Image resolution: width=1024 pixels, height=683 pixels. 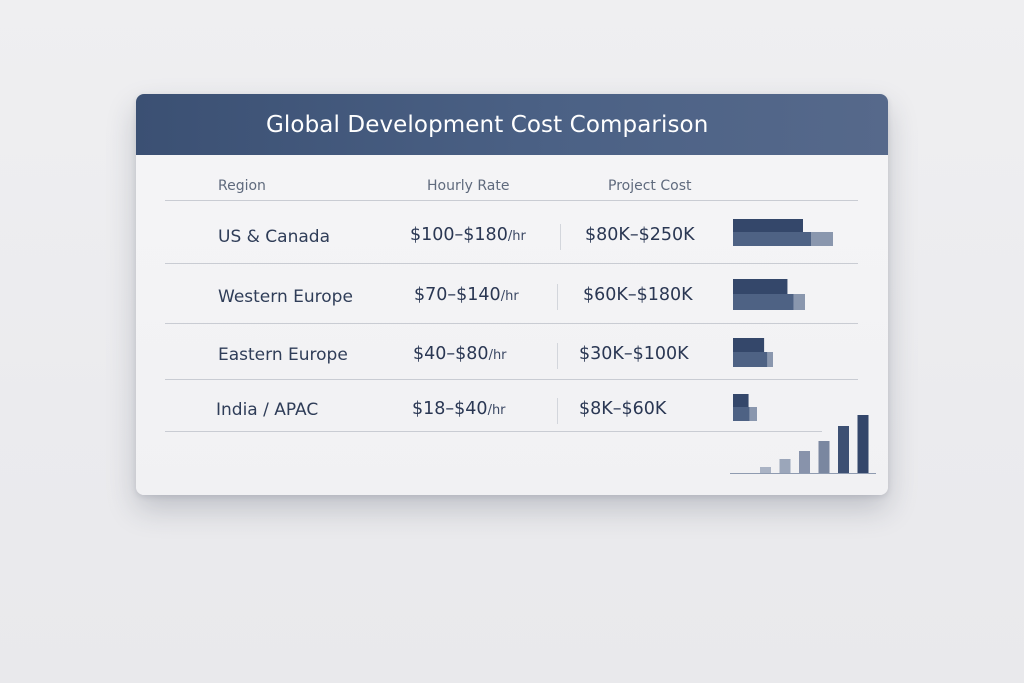 What do you see at coordinates (468, 235) in the screenshot?
I see `row-hourly-rate: $100–$180/hr` at bounding box center [468, 235].